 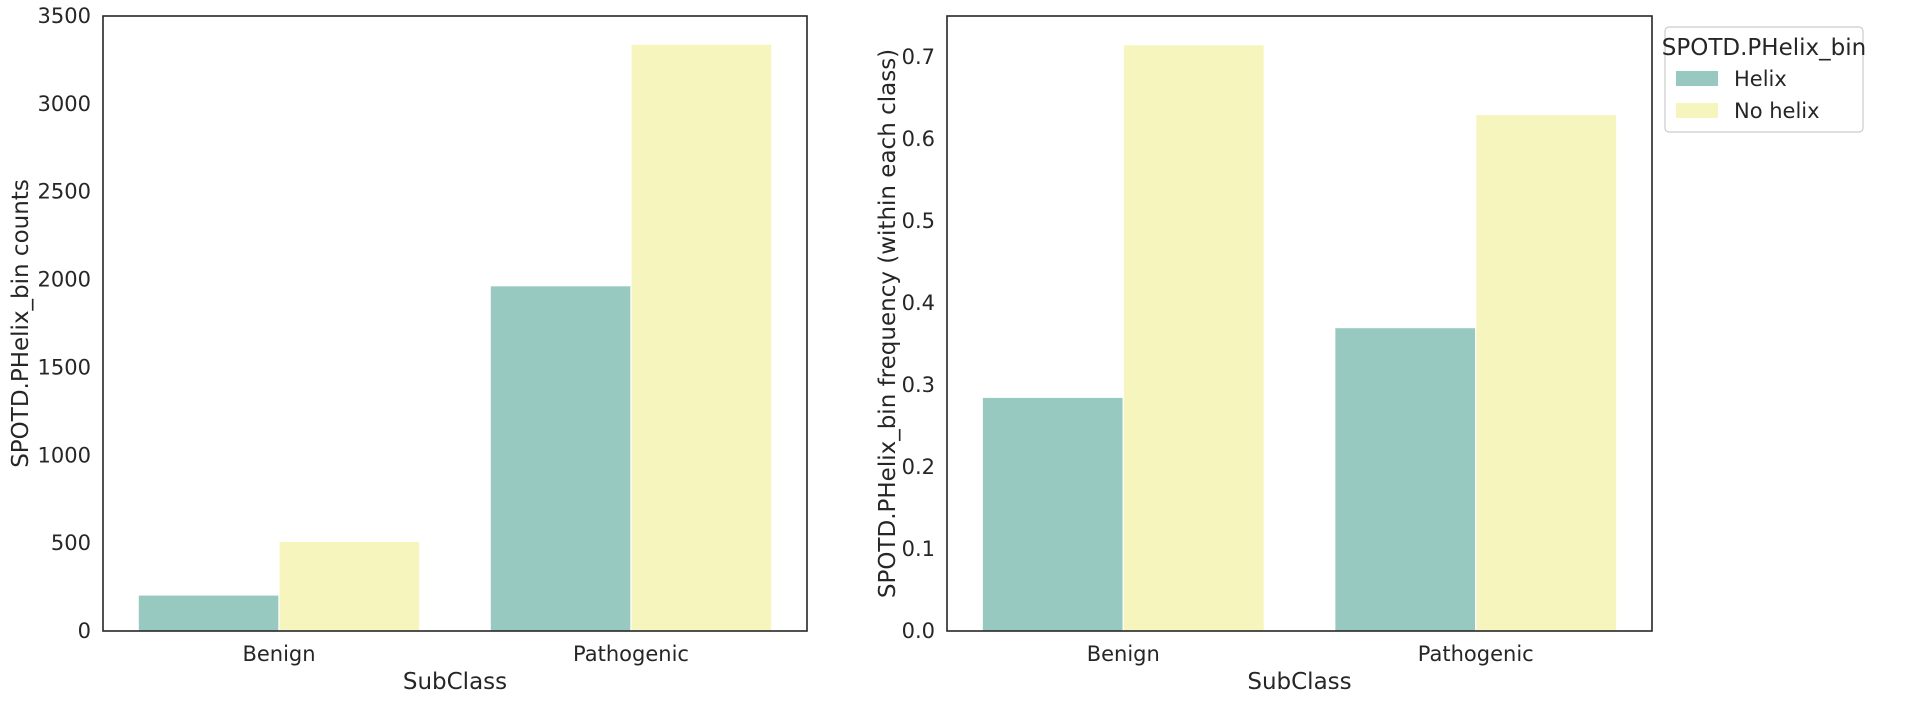 I want to click on y-tick-label: 0.0, so click(x=918, y=631).